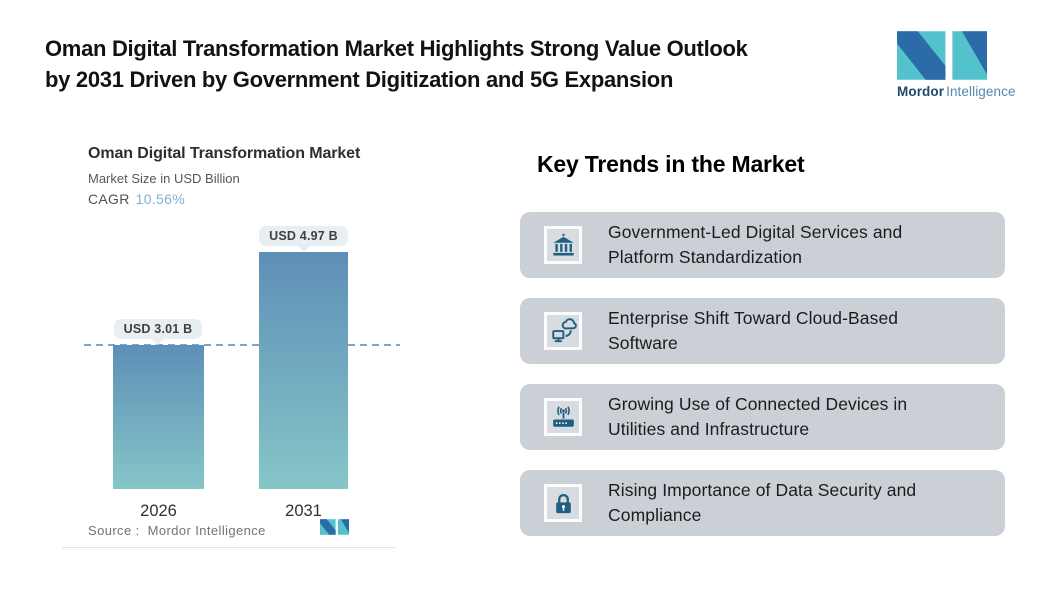 The width and height of the screenshot is (1062, 589). I want to click on lock-icon, so click(563, 503).